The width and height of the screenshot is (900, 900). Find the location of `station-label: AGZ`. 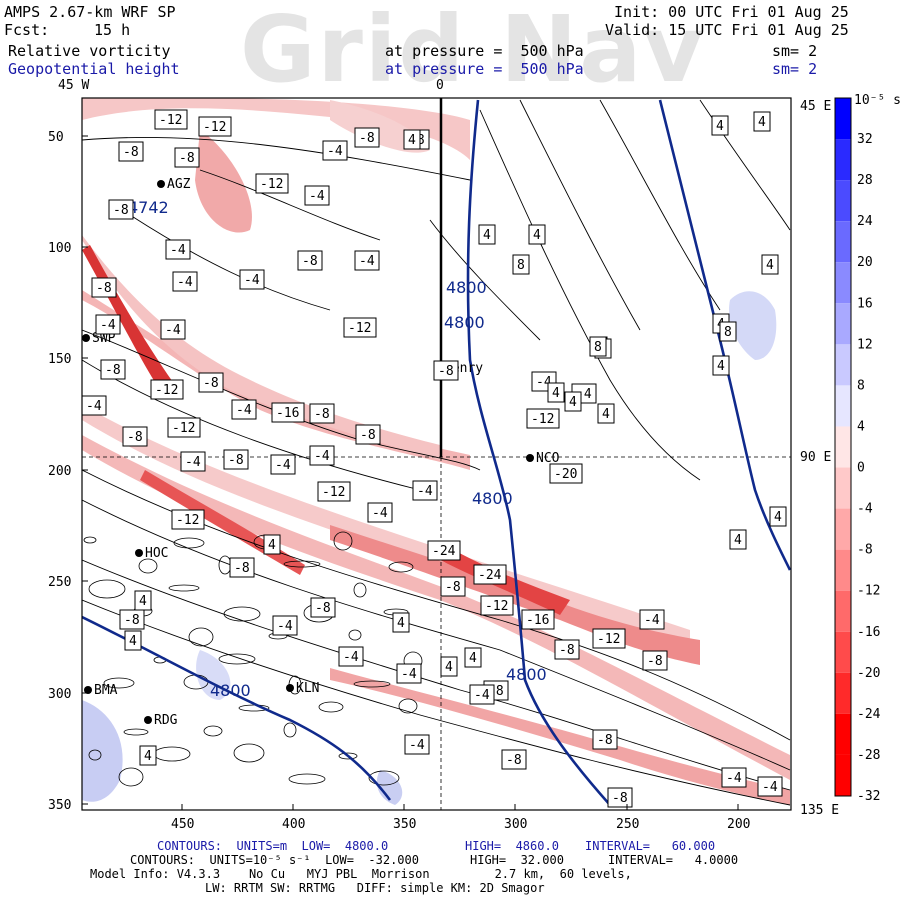

station-label: AGZ is located at coordinates (179, 184).